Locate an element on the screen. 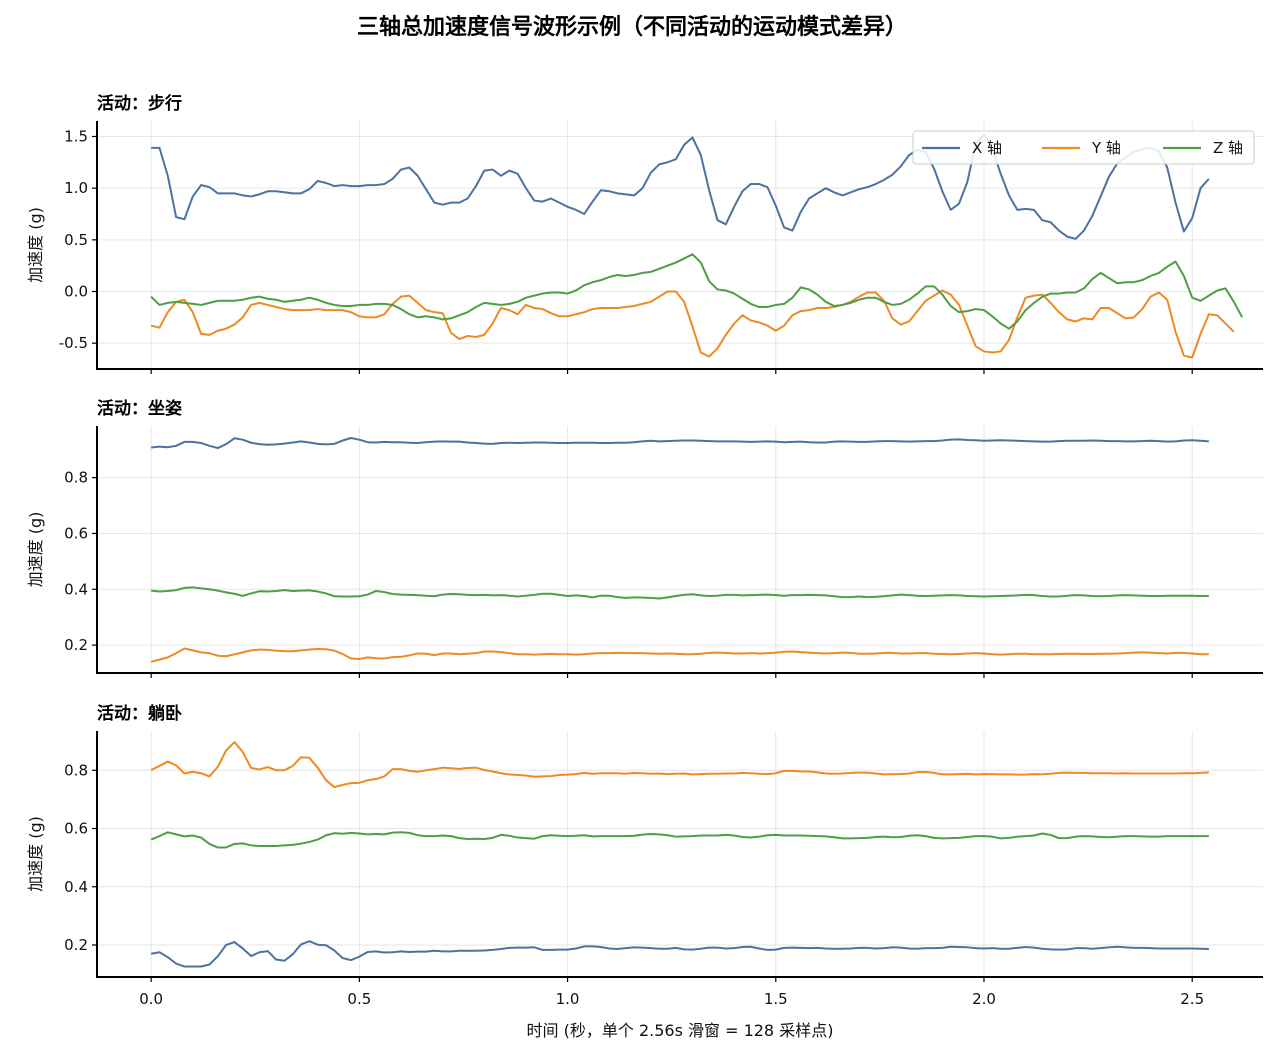 This screenshot has width=1280, height=1053. x-tick-label: 1.5 is located at coordinates (776, 999).